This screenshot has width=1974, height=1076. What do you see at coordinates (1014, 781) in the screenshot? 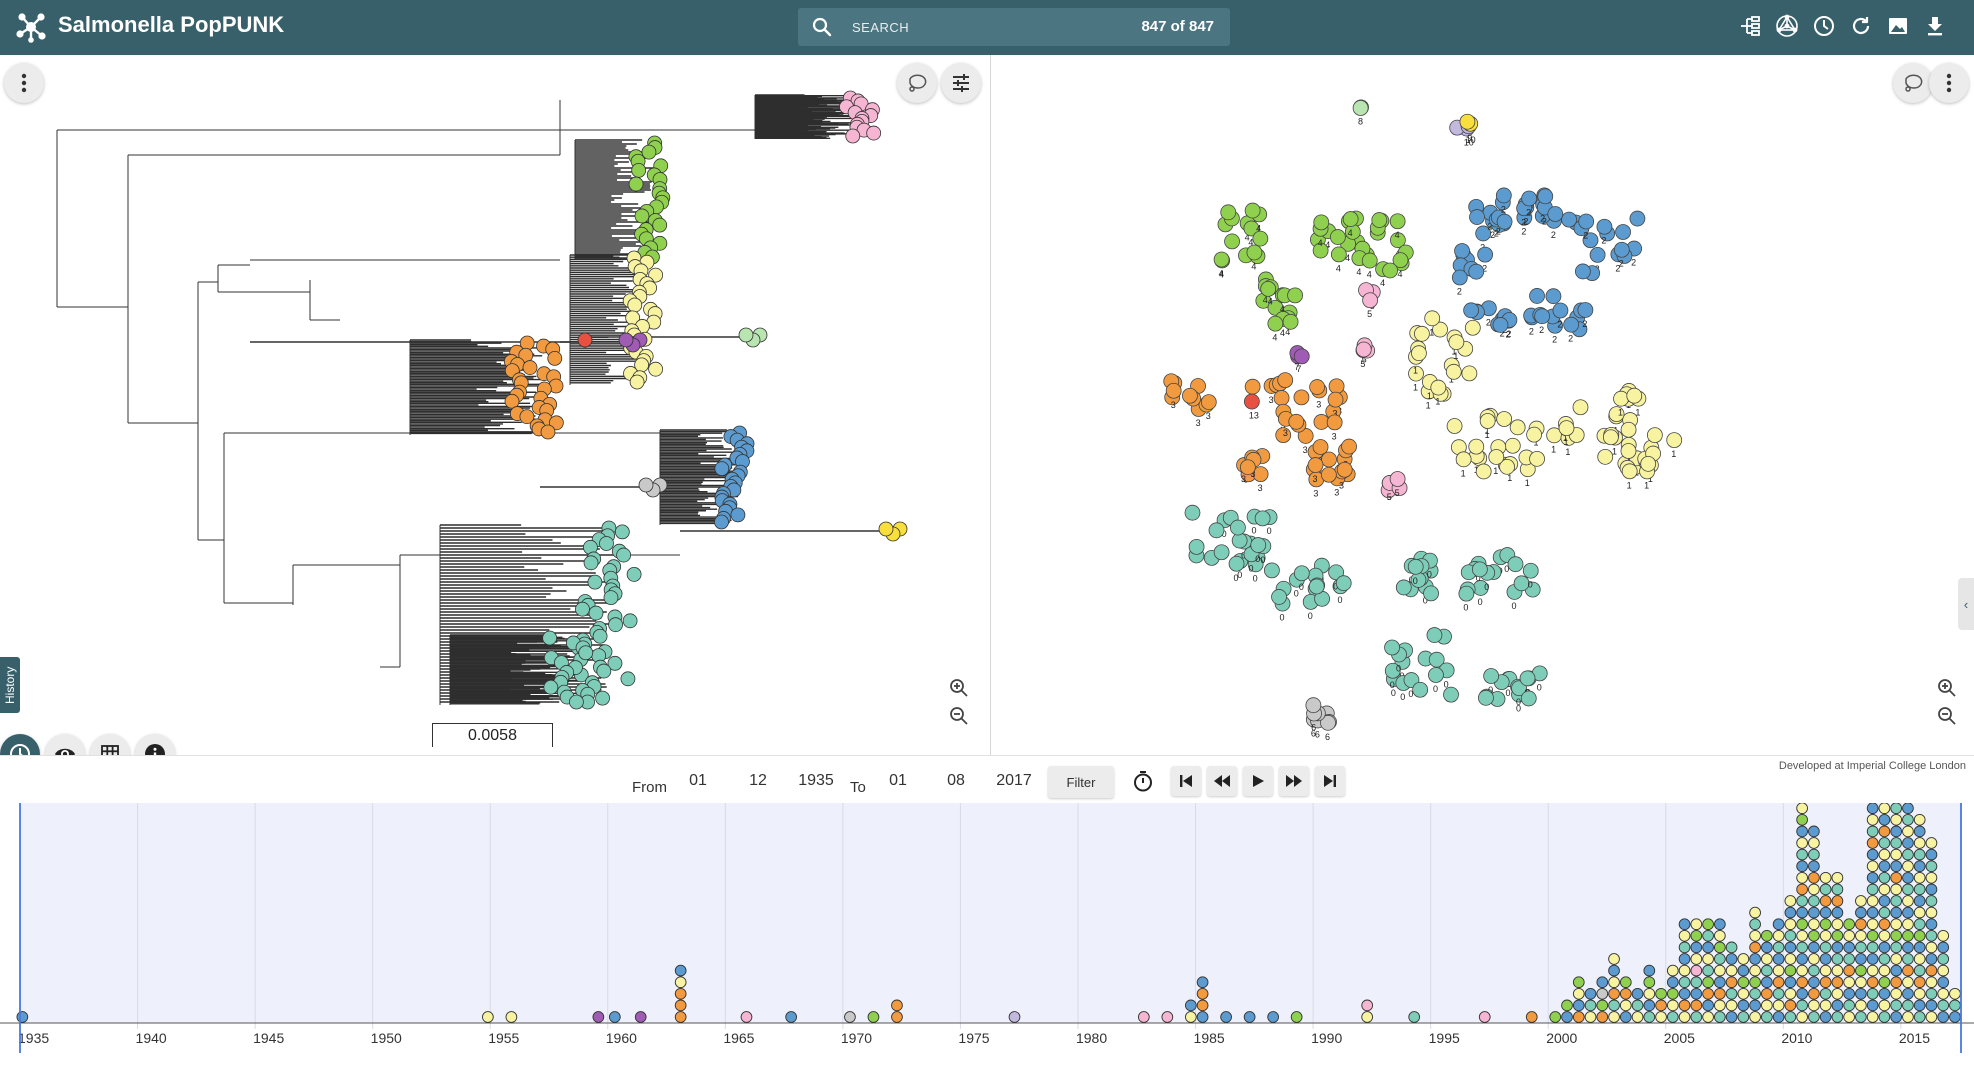
I see `to-year-field` at bounding box center [1014, 781].